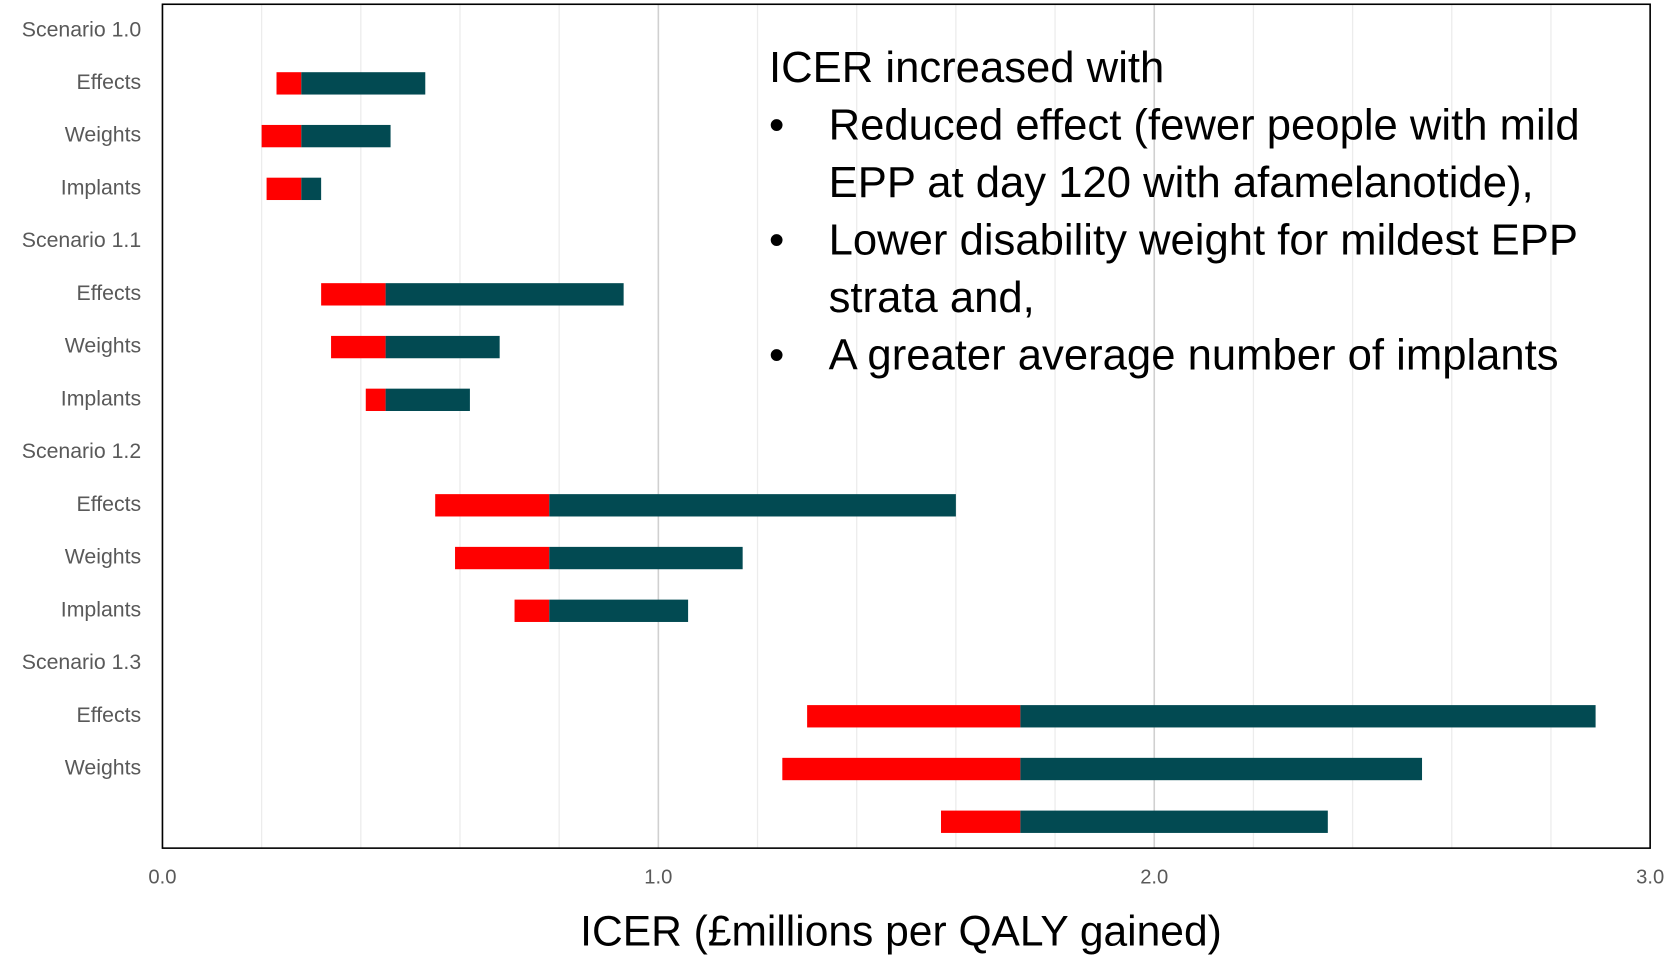 This screenshot has height=962, width=1670. Describe the element at coordinates (1216, 354) in the screenshot. I see `annotation-bullet: A greater average number of implants` at that location.